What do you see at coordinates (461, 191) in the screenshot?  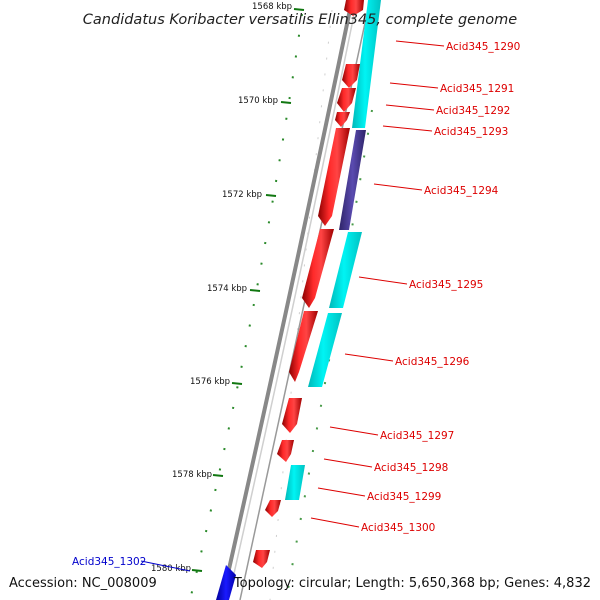 I see `gene-label: Acid345_1294` at bounding box center [461, 191].